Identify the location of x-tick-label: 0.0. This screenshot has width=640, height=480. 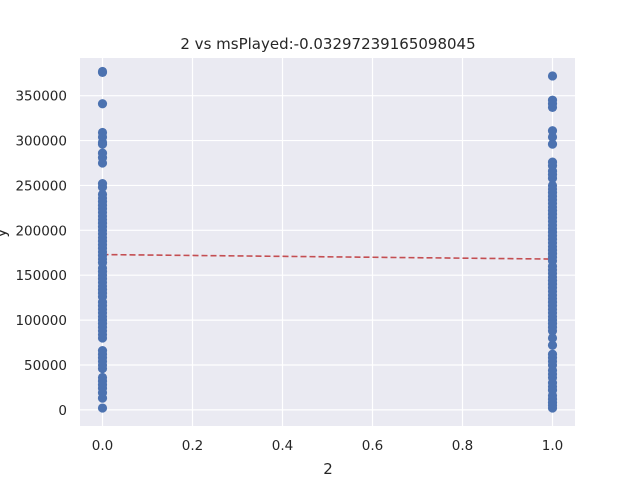
(102, 446).